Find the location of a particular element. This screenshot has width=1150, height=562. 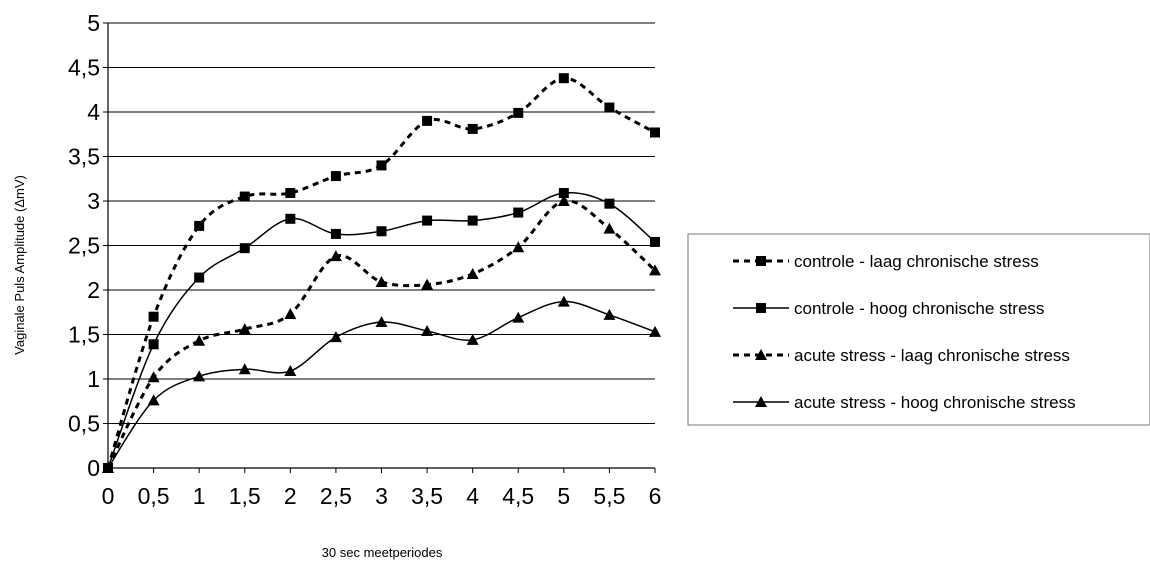

y-tick-label: 3,5 is located at coordinates (84, 157).